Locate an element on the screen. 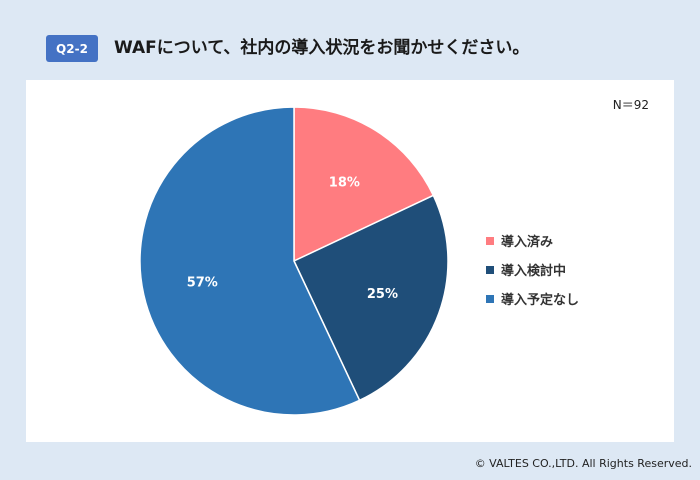 This screenshot has height=480, width=700. data-label-3: 57% is located at coordinates (202, 283).